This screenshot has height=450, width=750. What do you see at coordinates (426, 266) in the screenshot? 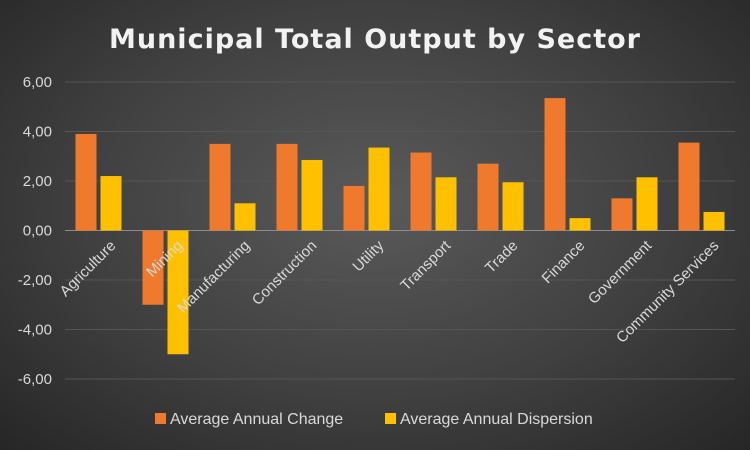
I see `category-label: Transport` at bounding box center [426, 266].